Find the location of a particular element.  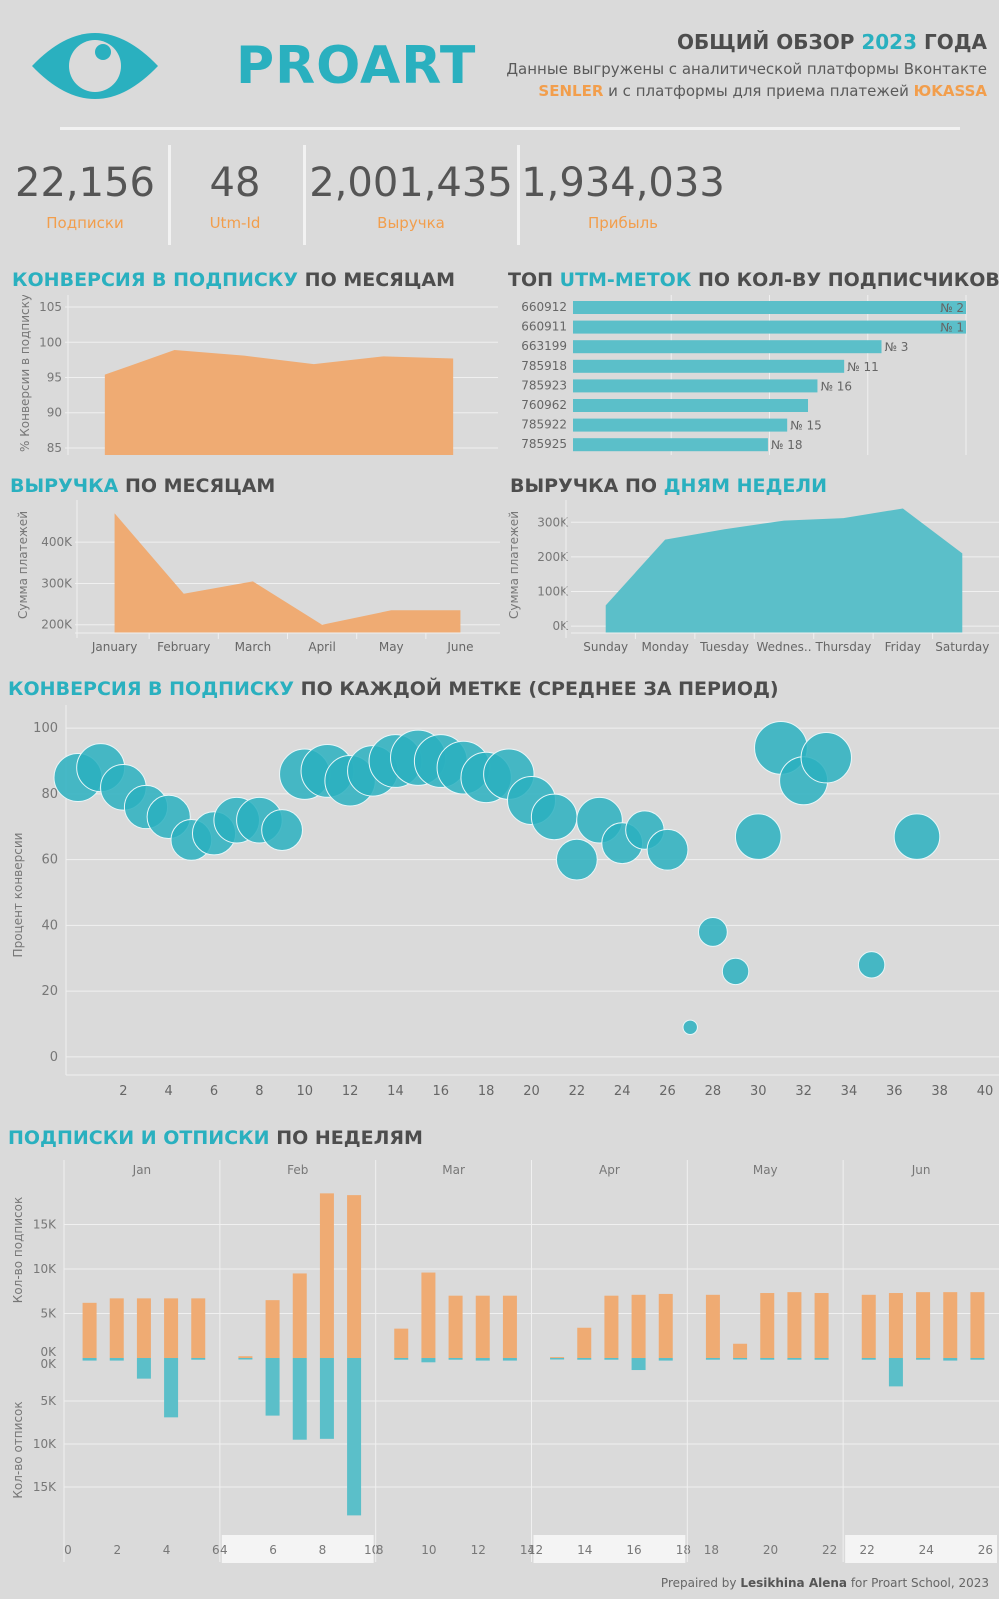

y-tick-label: 300K is located at coordinates (553, 522).